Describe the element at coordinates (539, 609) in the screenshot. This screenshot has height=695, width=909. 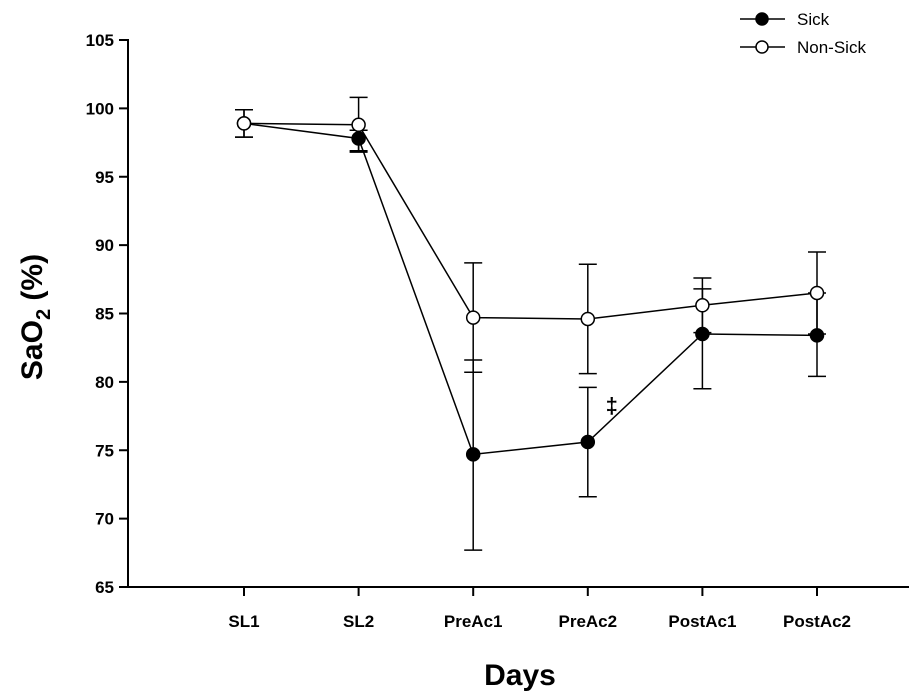
I see `x-axis-ticks: SL1 SL2 PreAc1 PreAc2 PostAc1 PostAc2` at that location.